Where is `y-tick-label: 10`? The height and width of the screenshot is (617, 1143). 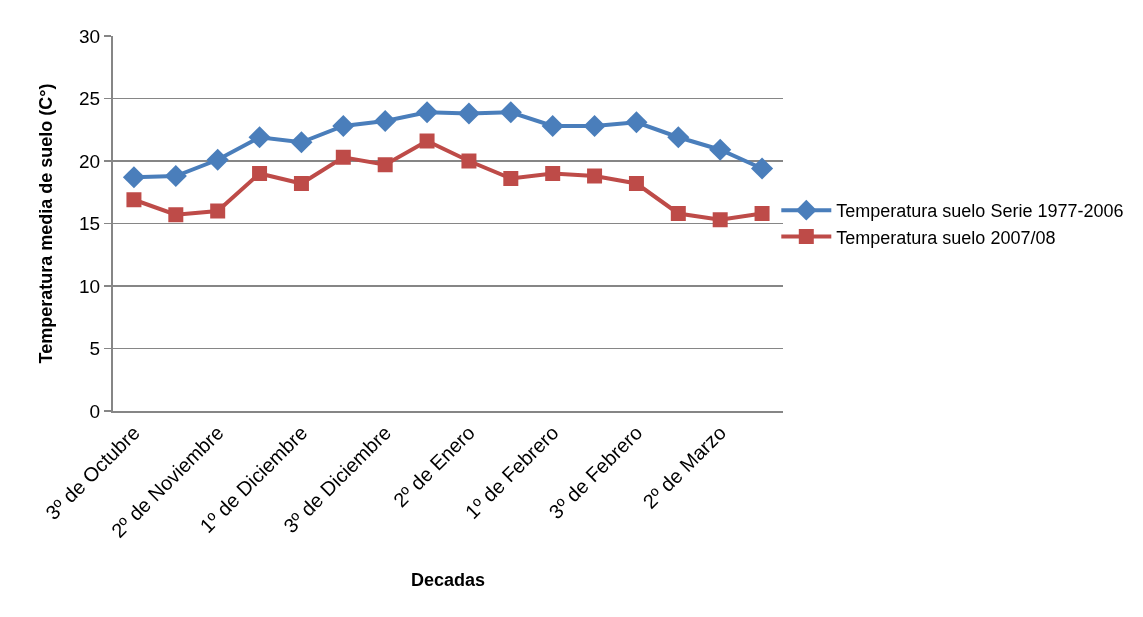 y-tick-label: 10 is located at coordinates (90, 286).